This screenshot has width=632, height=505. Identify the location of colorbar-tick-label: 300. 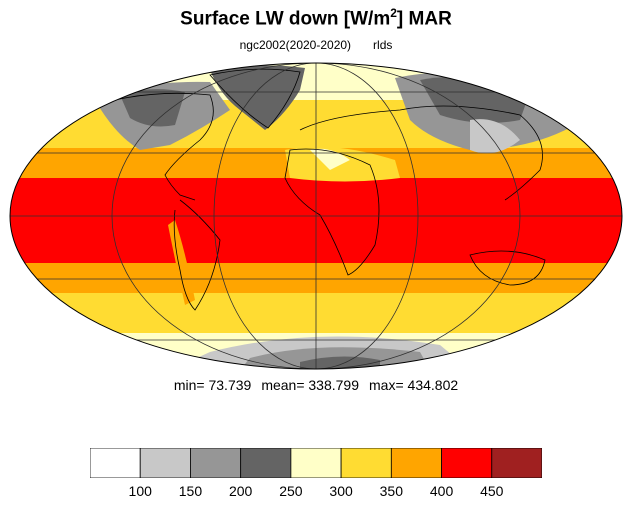
(341, 491).